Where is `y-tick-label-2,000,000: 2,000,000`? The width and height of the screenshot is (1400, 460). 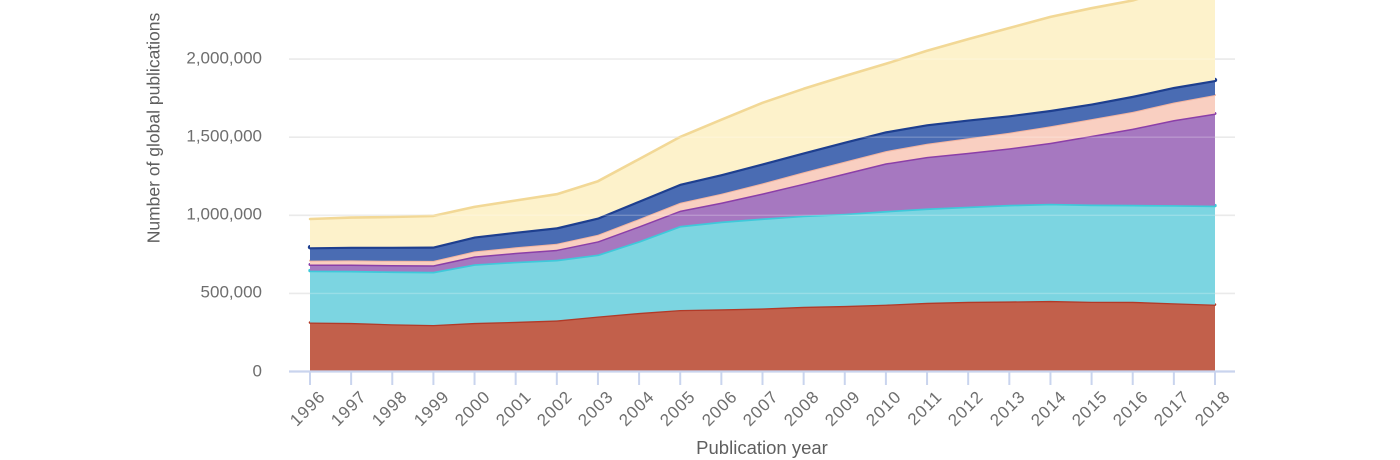 y-tick-label-2,000,000: 2,000,000 is located at coordinates (224, 58).